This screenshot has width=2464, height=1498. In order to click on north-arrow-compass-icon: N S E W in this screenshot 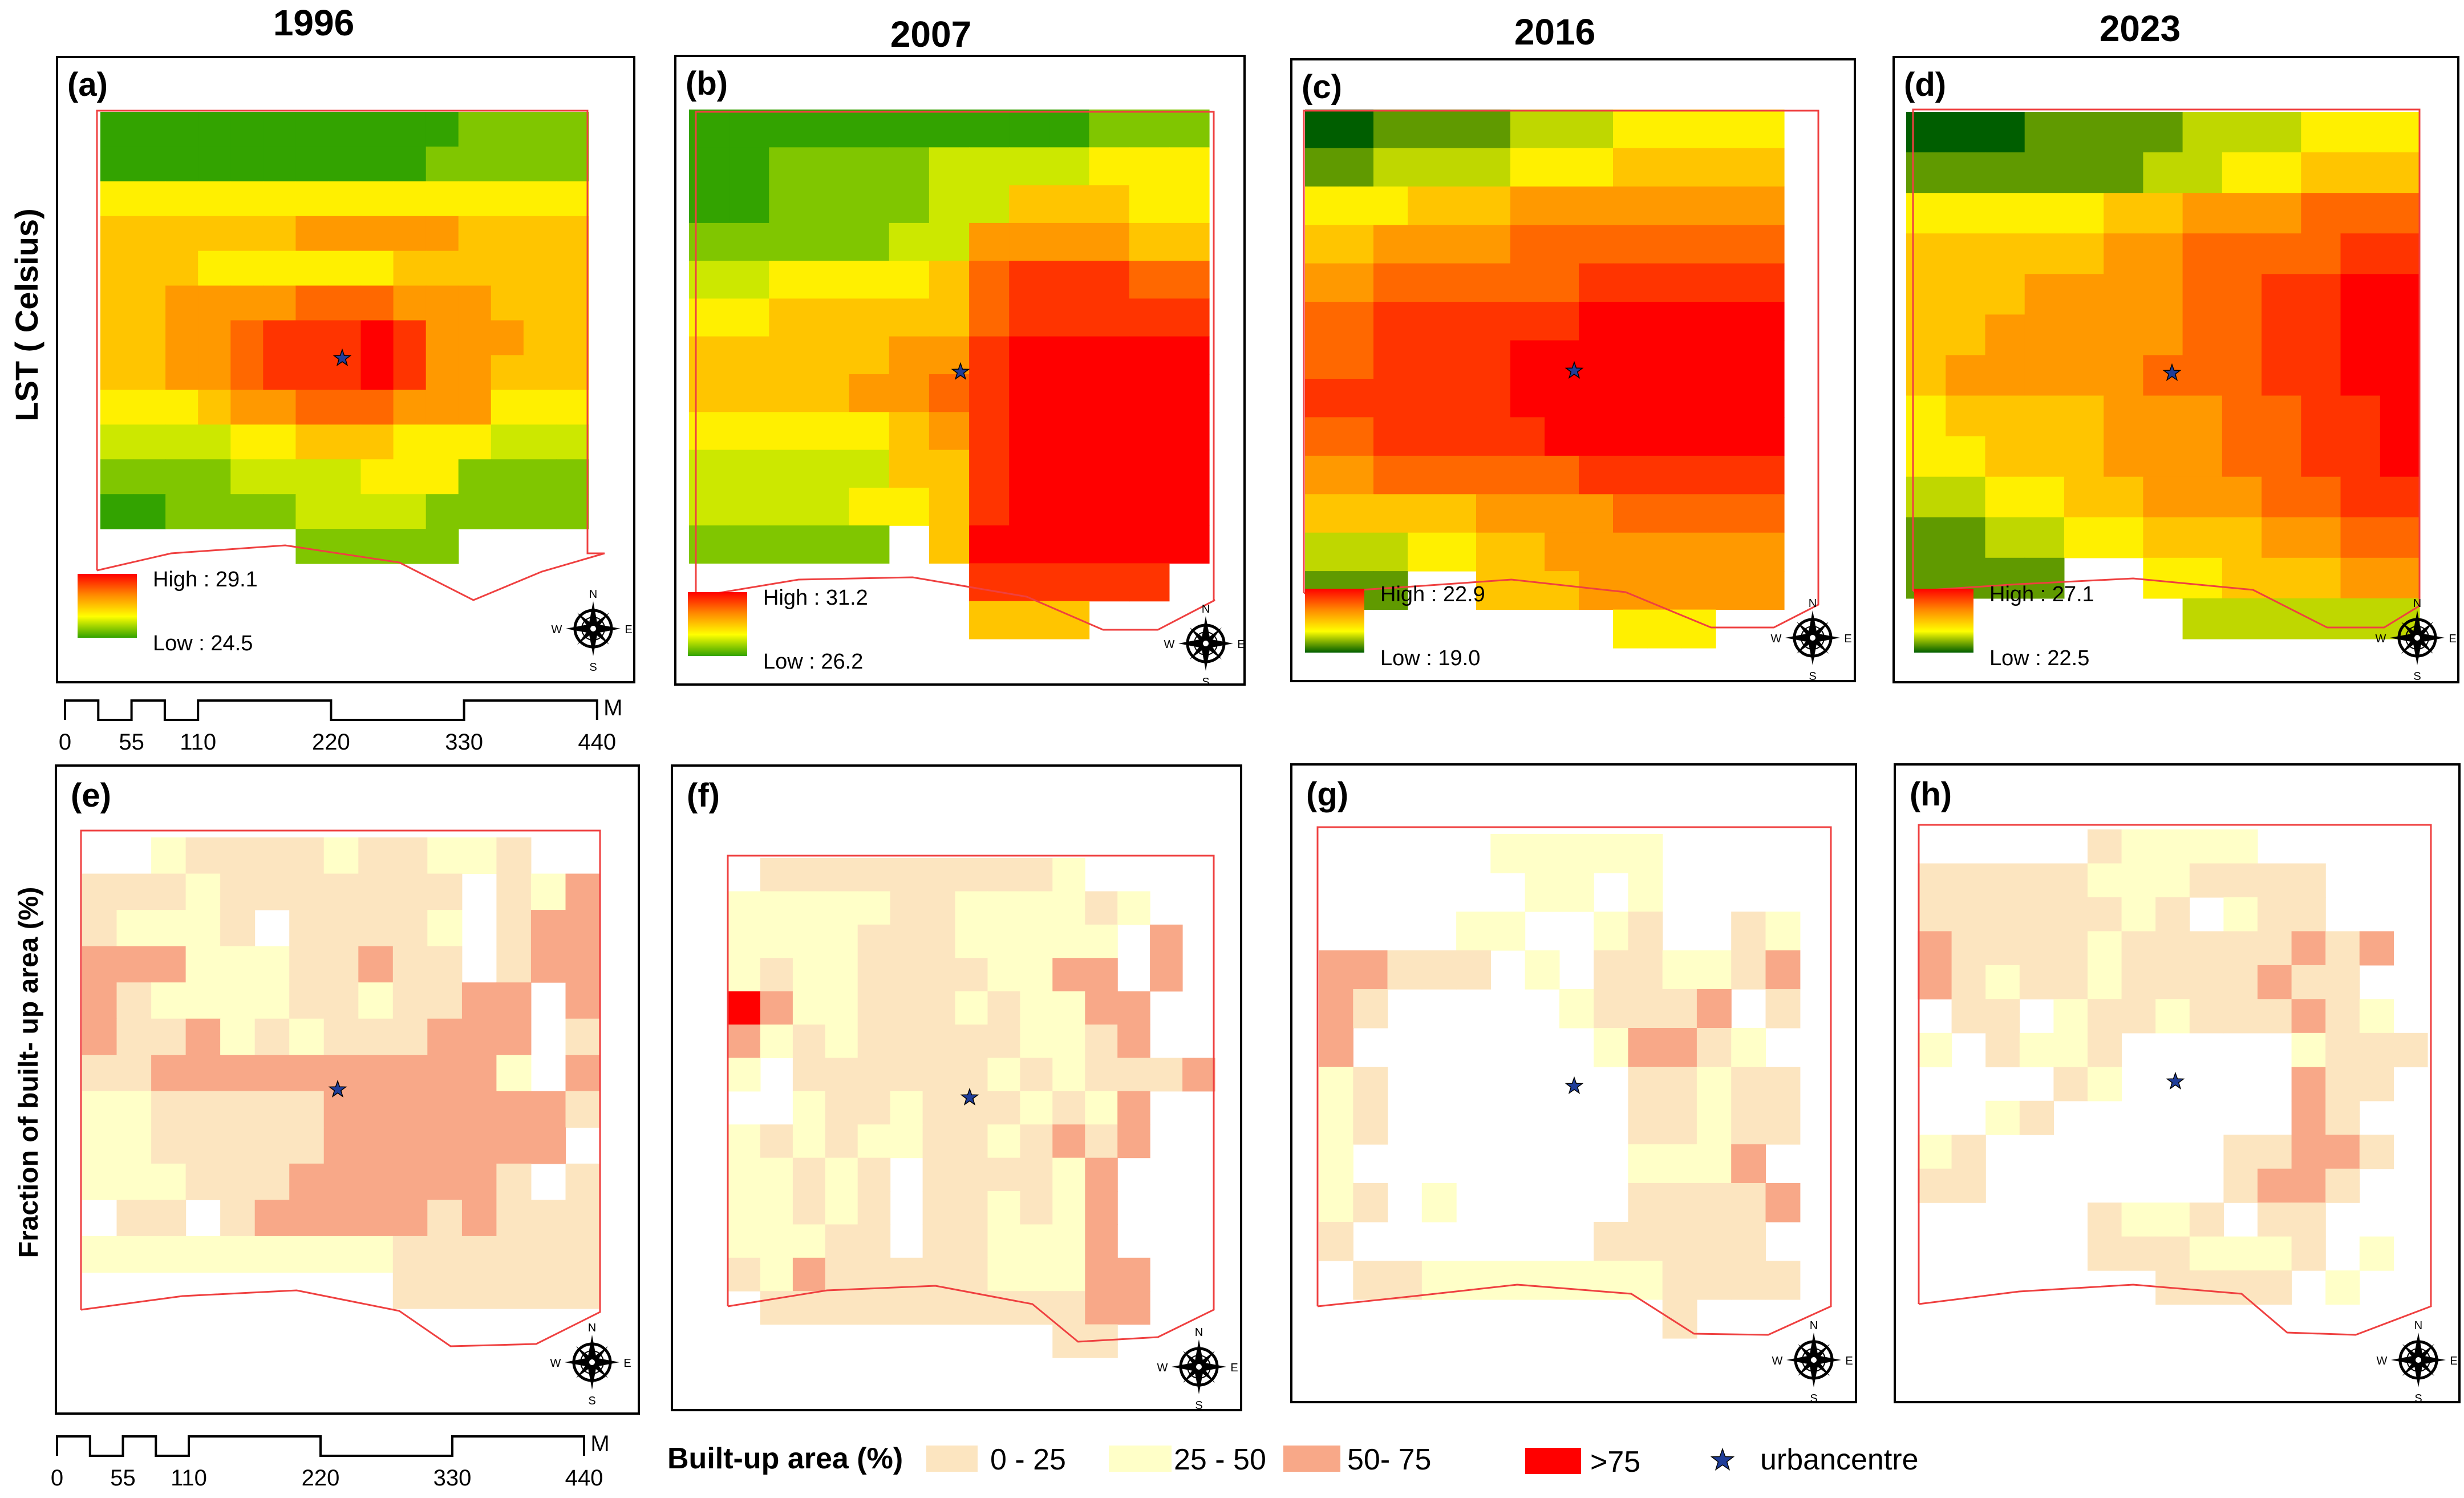, I will do `click(591, 1364)`.